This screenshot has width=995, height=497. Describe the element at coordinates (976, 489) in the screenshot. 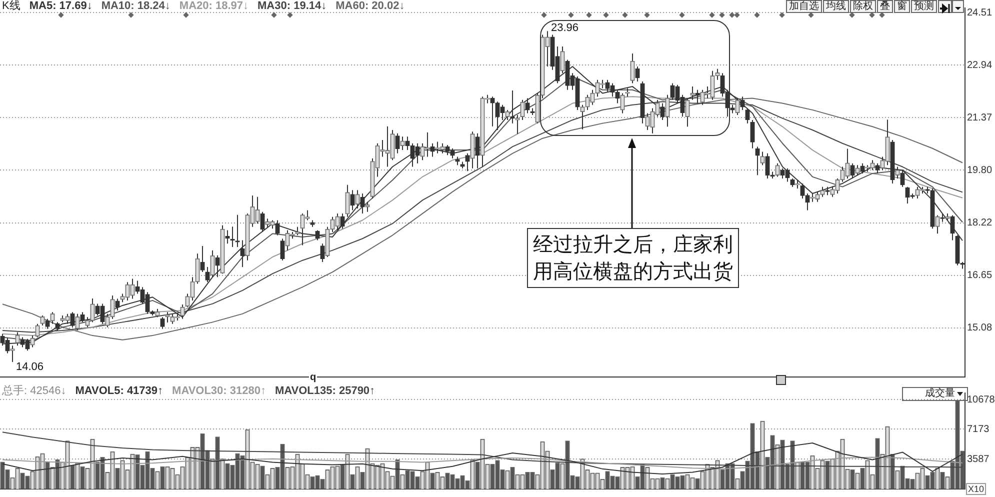

I see `text: X10` at that location.